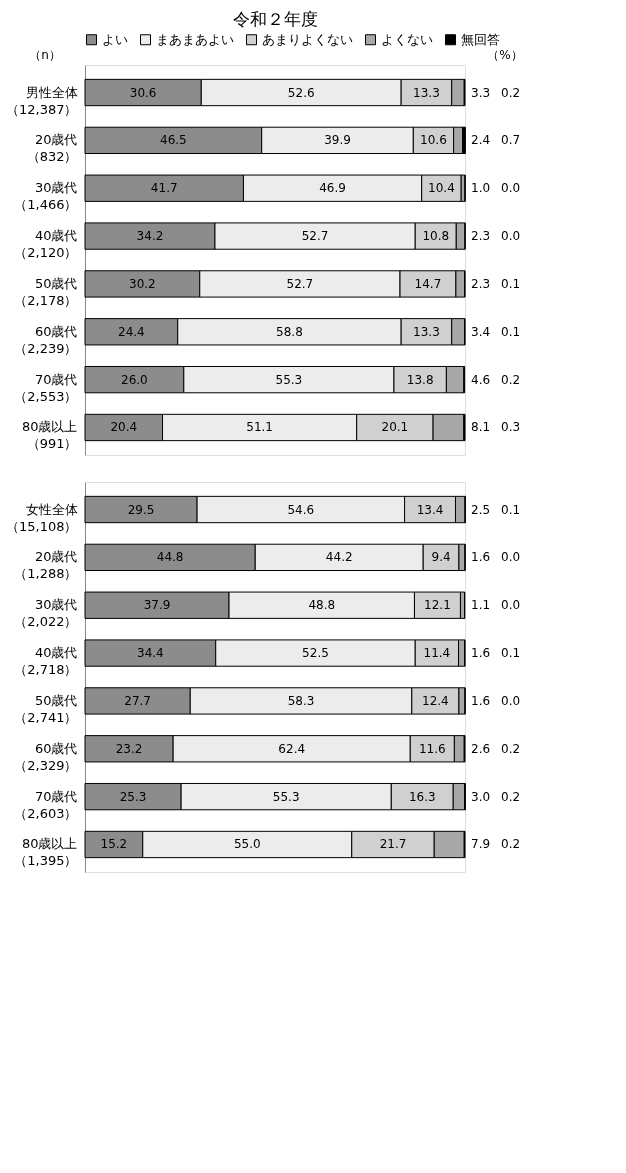 The image size is (626, 1173). Describe the element at coordinates (339, 557) in the screenshot. I see `data-label: 44.2` at that location.